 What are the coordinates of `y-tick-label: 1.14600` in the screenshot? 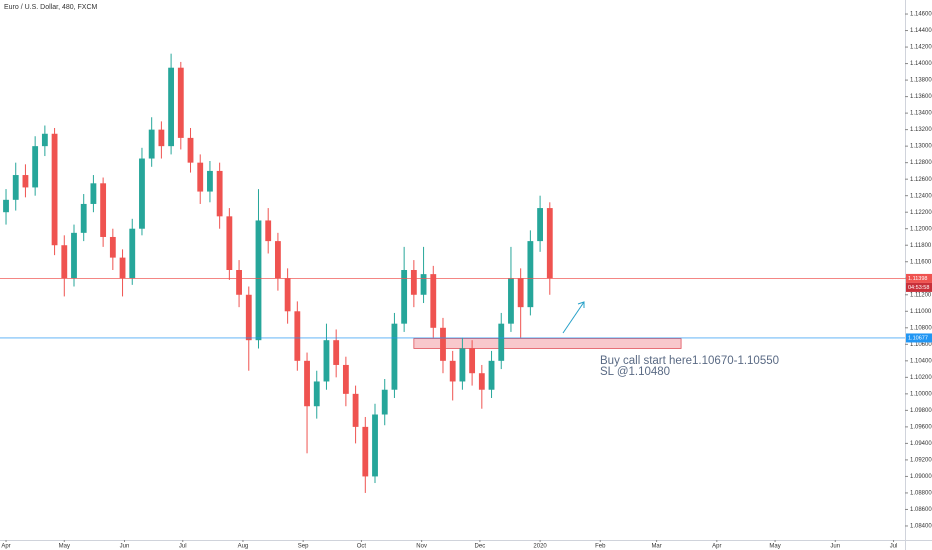 It's located at (921, 15).